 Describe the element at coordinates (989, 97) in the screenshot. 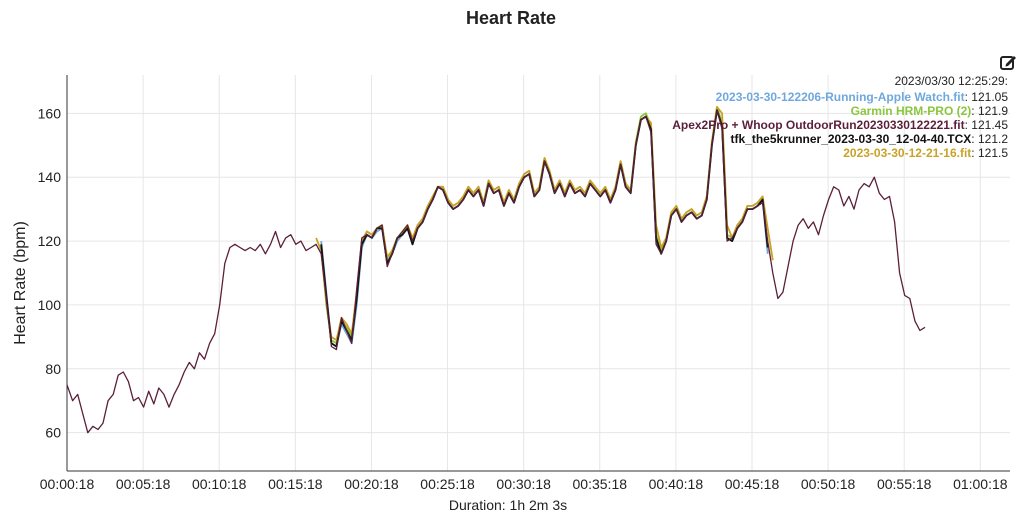

I see `legend-series-value: 121.05` at that location.